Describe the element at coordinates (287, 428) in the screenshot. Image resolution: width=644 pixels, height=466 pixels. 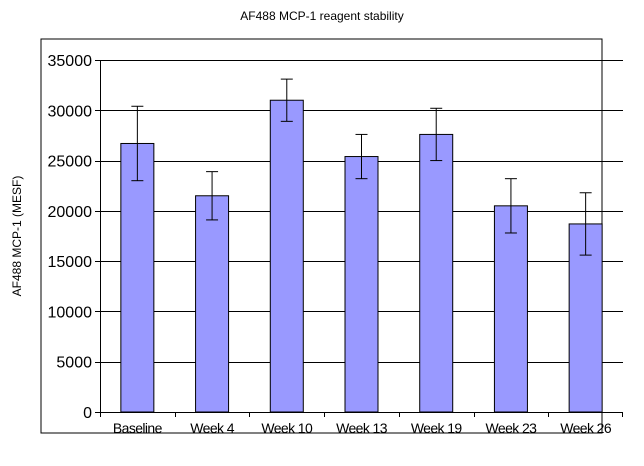
I see `x-tick-label: Week 10` at that location.